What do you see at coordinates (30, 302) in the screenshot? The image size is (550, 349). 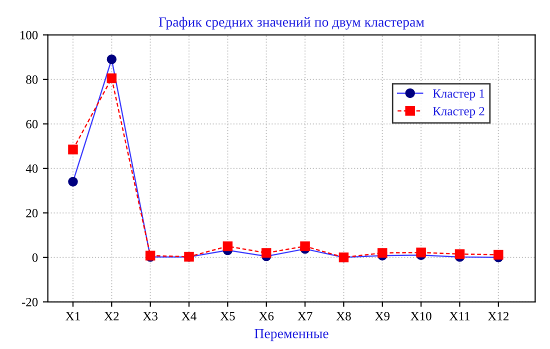 I see `y-tick-label: -20` at bounding box center [30, 302].